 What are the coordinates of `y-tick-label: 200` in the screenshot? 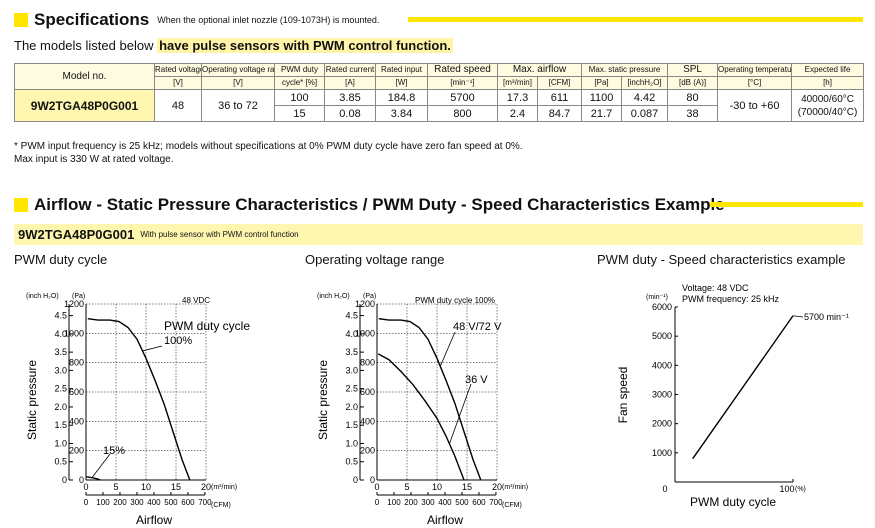 It's located at (367, 451).